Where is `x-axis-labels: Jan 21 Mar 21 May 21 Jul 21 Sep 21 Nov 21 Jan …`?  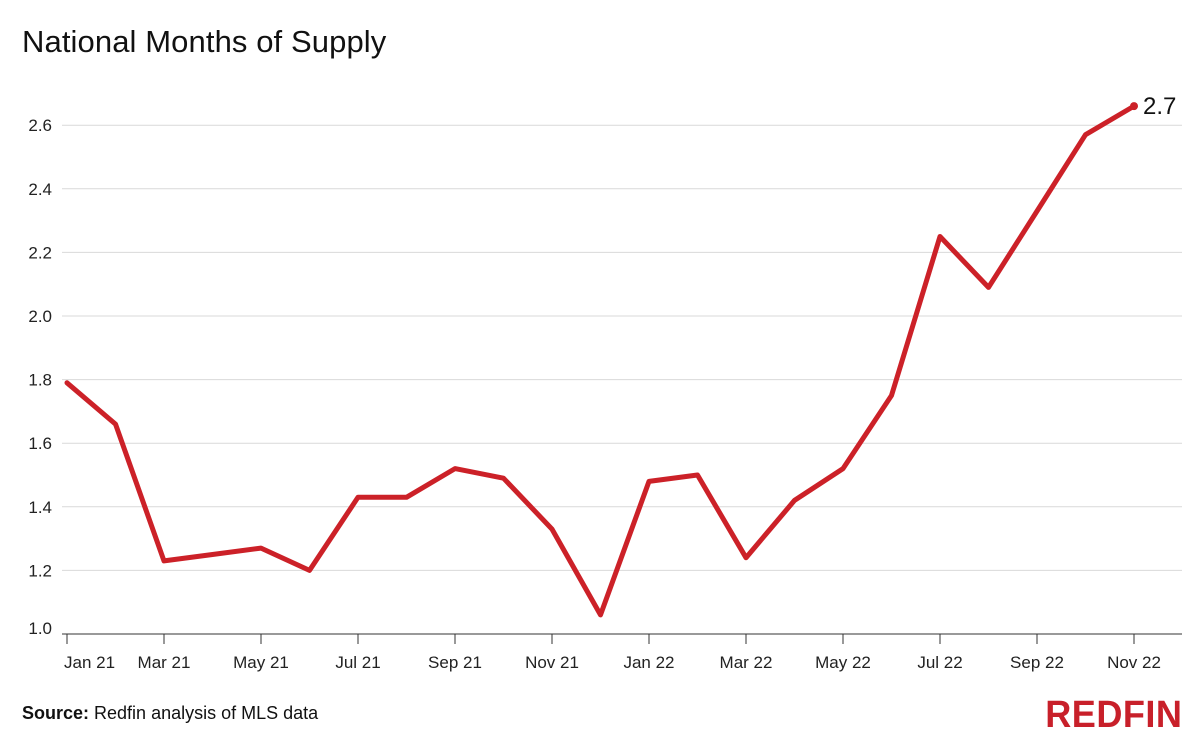
x-axis-labels: Jan 21 Mar 21 May 21 Jul 21 Sep 21 Nov 21 Jan … is located at coordinates (612, 662).